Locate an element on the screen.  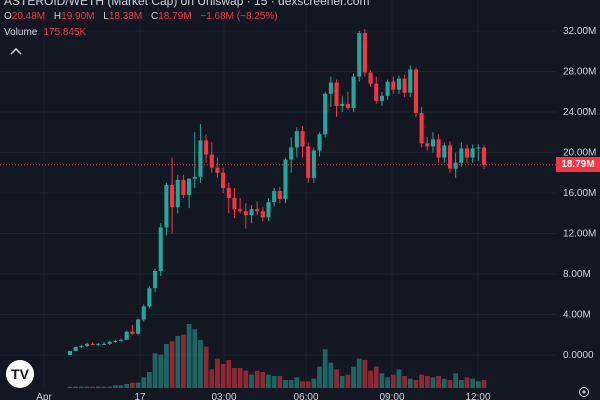
y-tick-label: 24.00M is located at coordinates (579, 112).